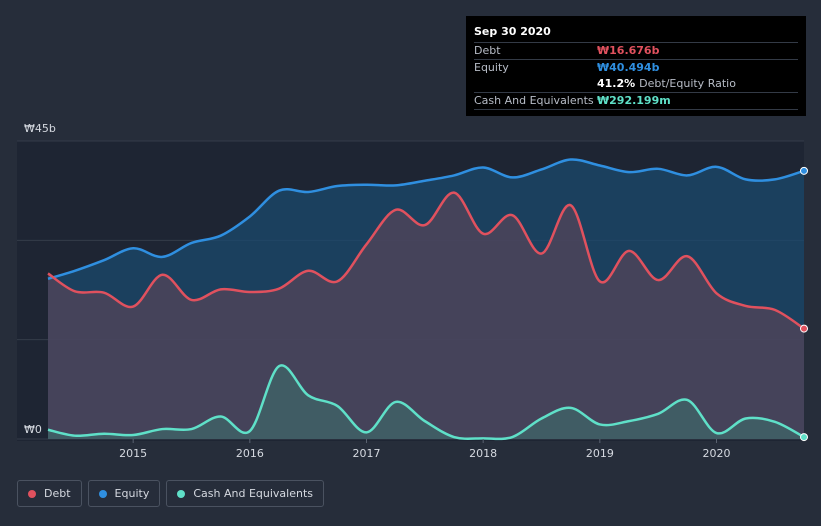  Describe the element at coordinates (132, 493) in the screenshot. I see `legend-label-equity: Equity` at that location.